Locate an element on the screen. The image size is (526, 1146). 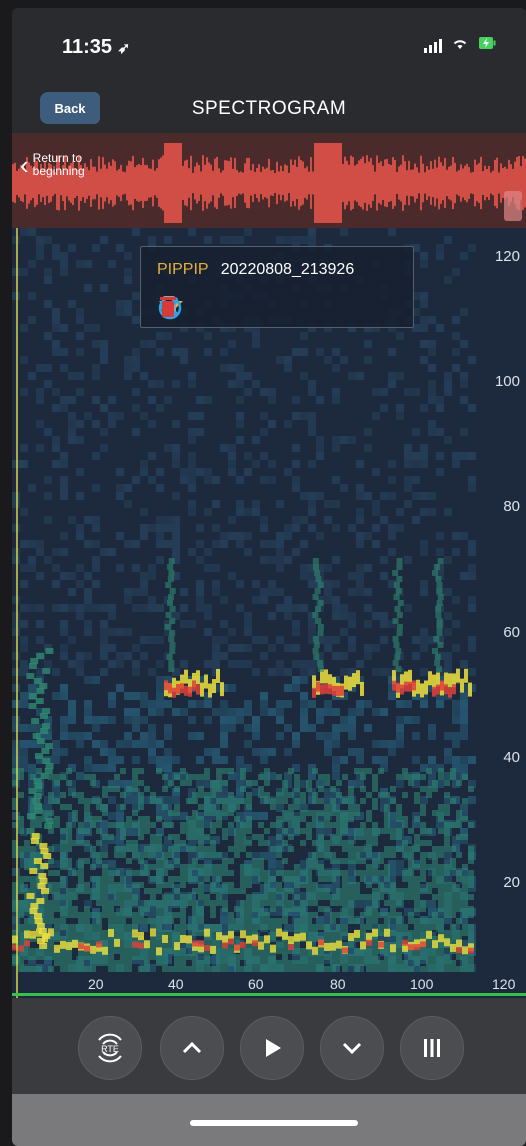
play-button is located at coordinates (272, 1048).